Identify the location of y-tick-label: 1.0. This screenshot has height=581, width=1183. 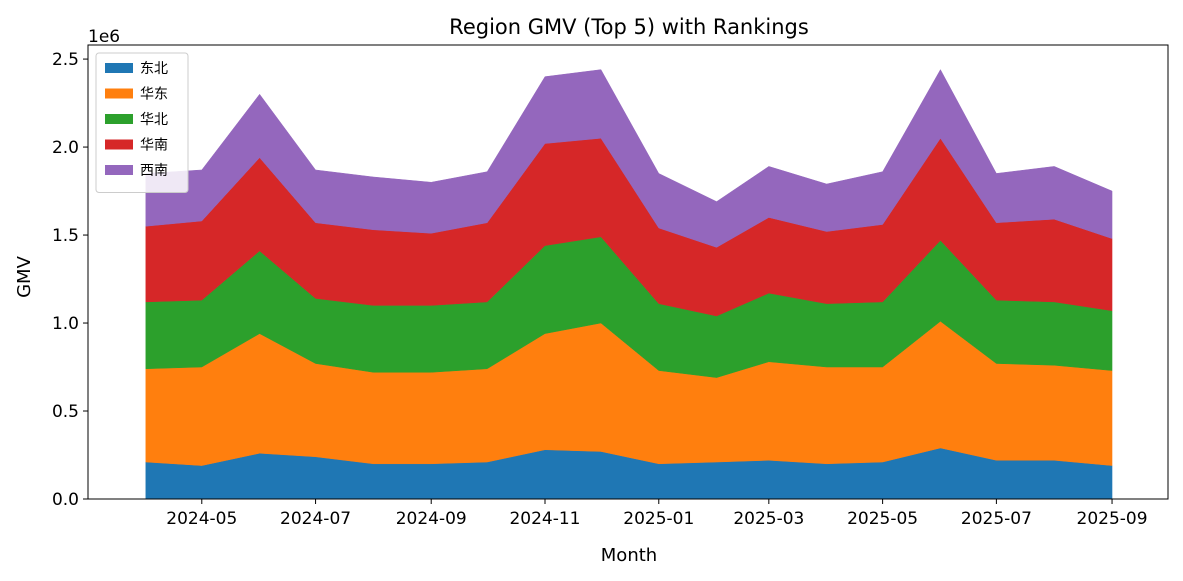
(65, 324).